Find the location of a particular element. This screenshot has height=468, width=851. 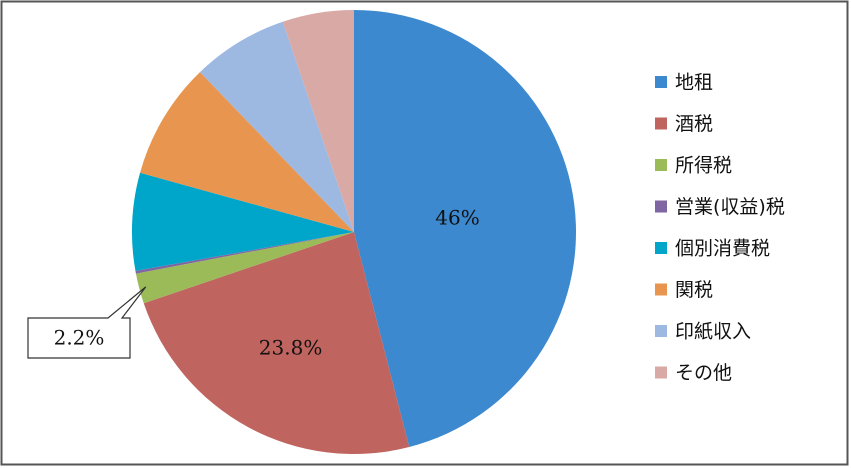

legend-label: その他 is located at coordinates (703, 373).